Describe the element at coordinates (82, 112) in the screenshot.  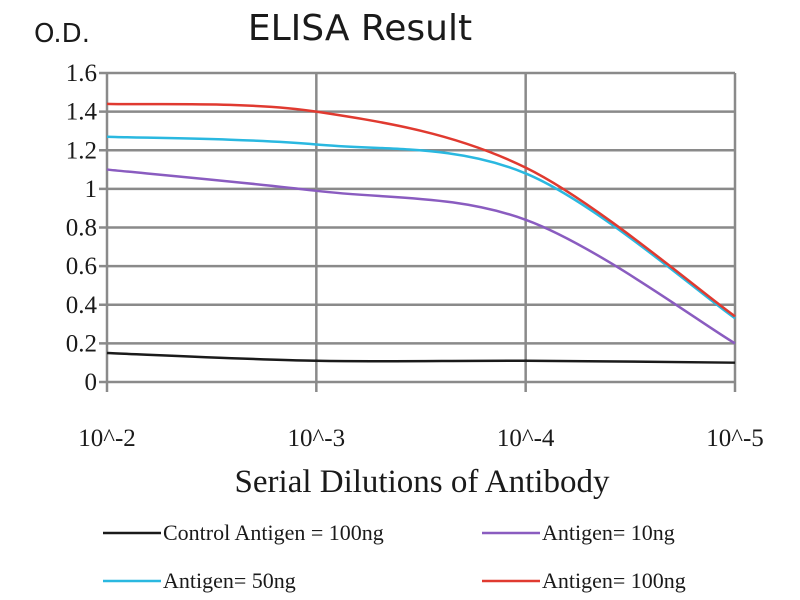
I see `y-tick-label: 1.4` at that location.